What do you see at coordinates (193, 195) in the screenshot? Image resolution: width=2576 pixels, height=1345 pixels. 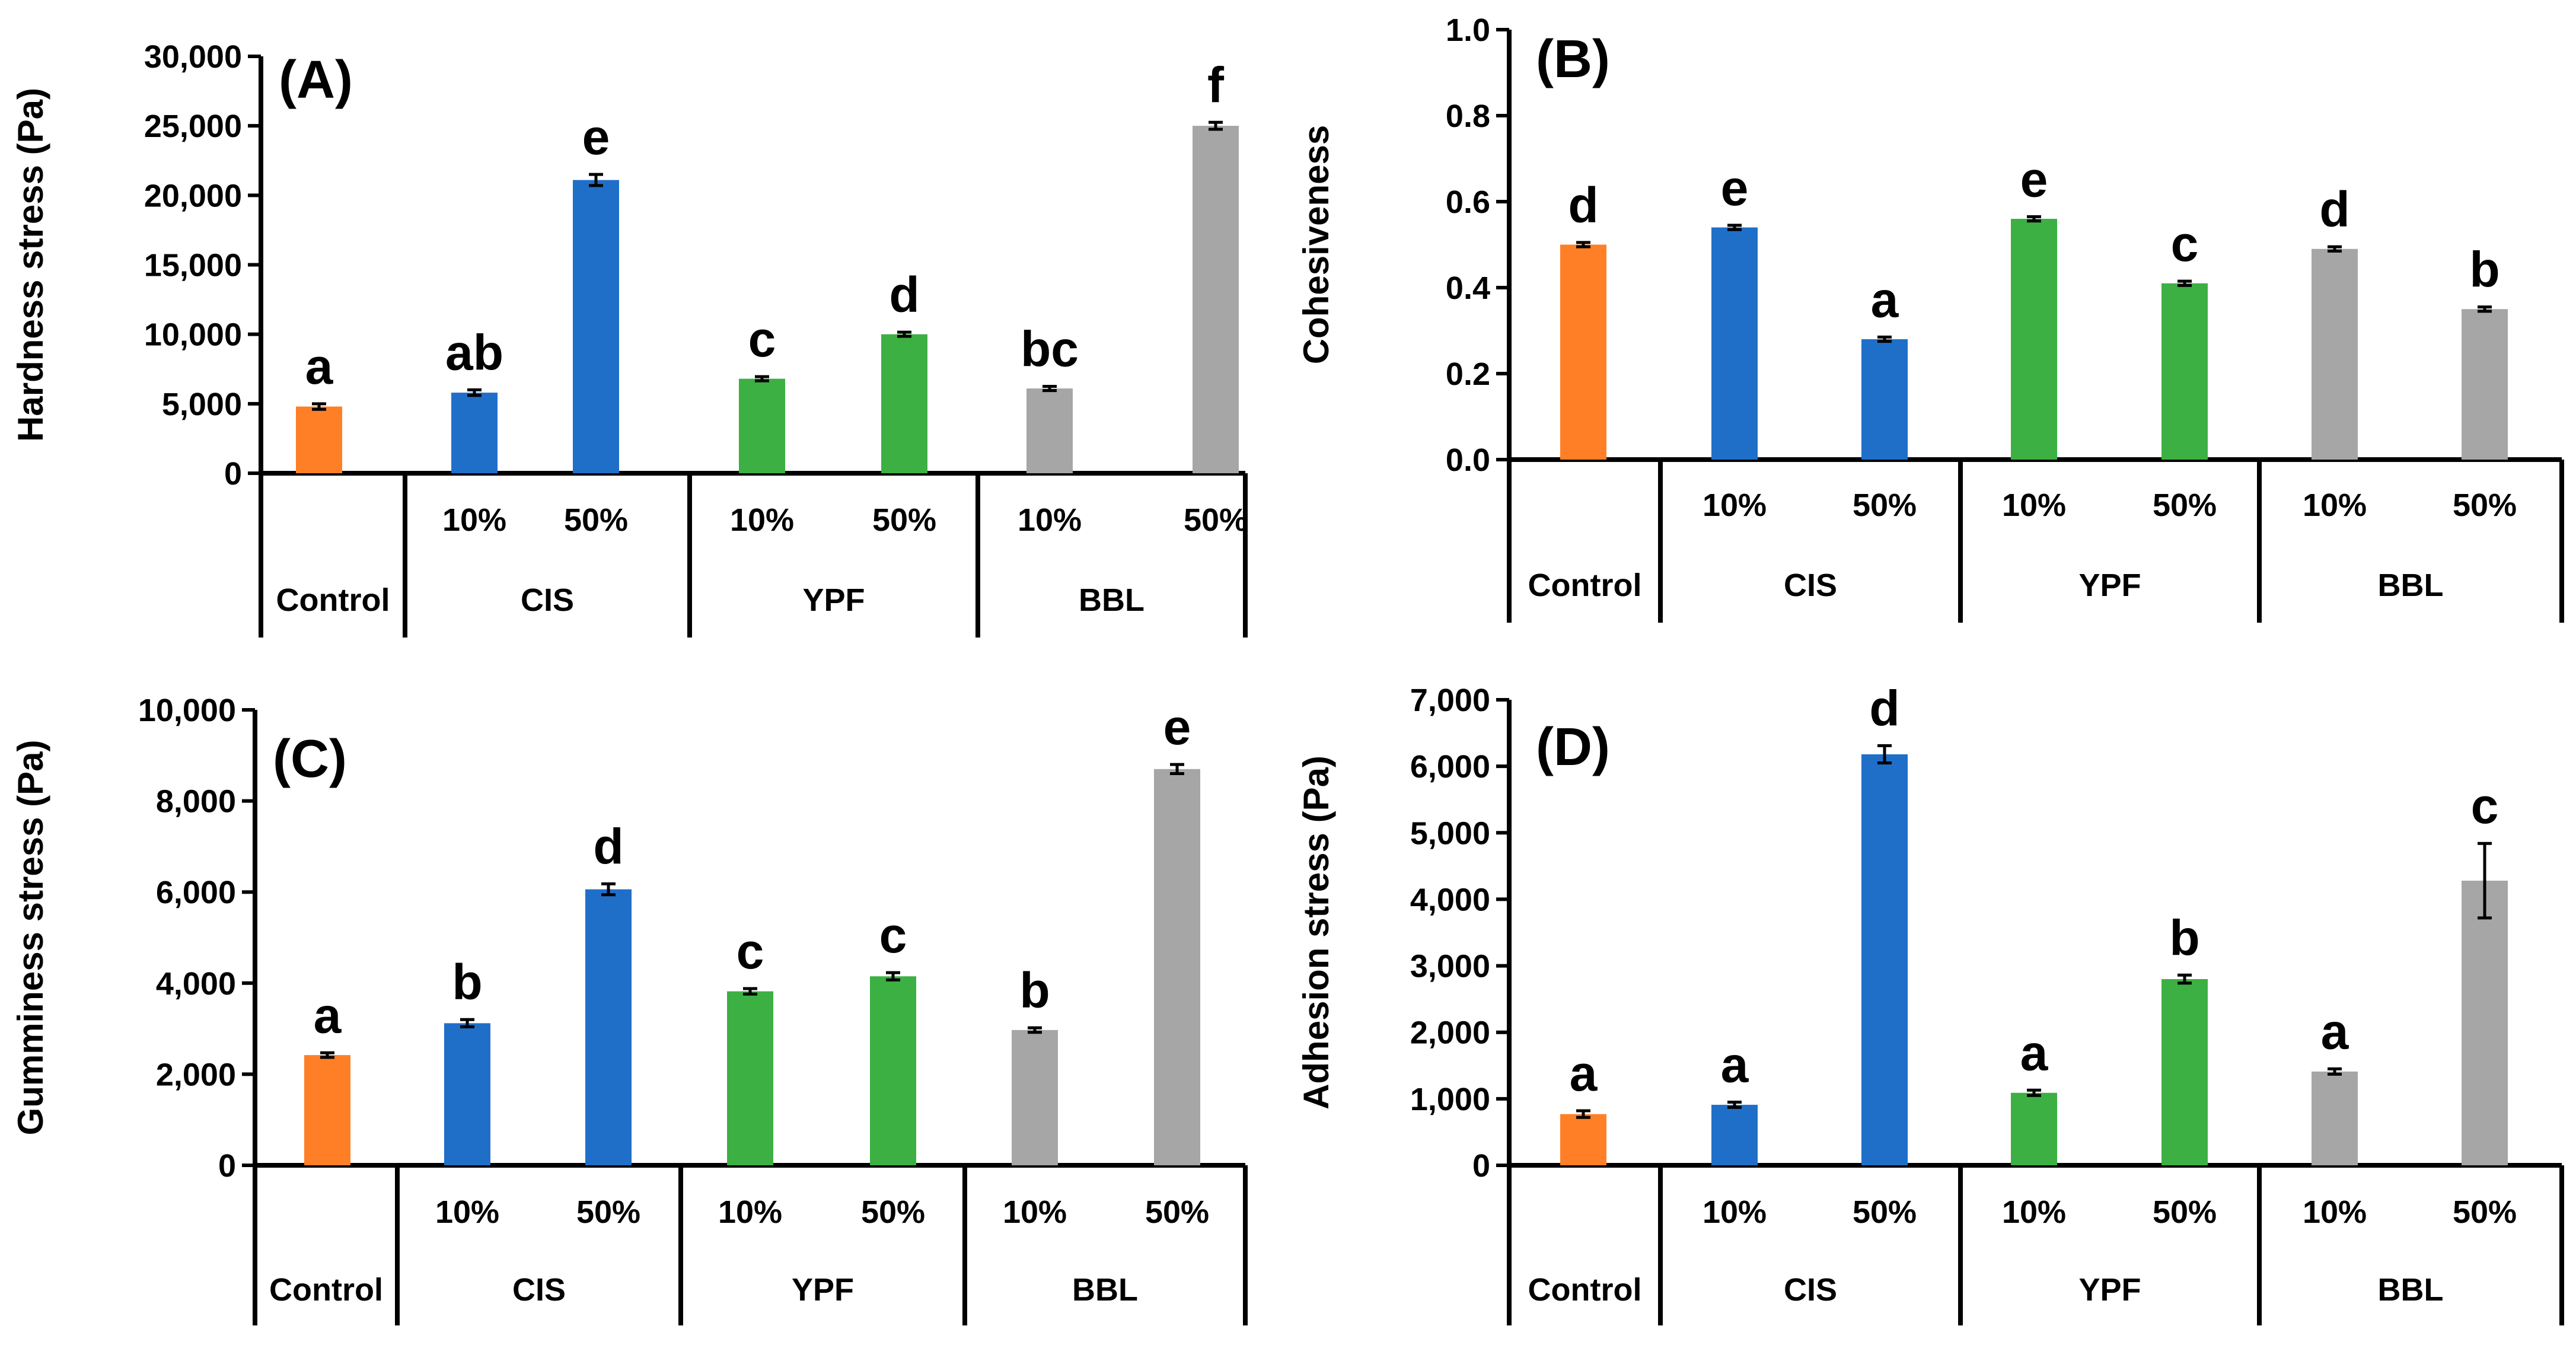 I see `y-tick-label: 20,000` at bounding box center [193, 195].